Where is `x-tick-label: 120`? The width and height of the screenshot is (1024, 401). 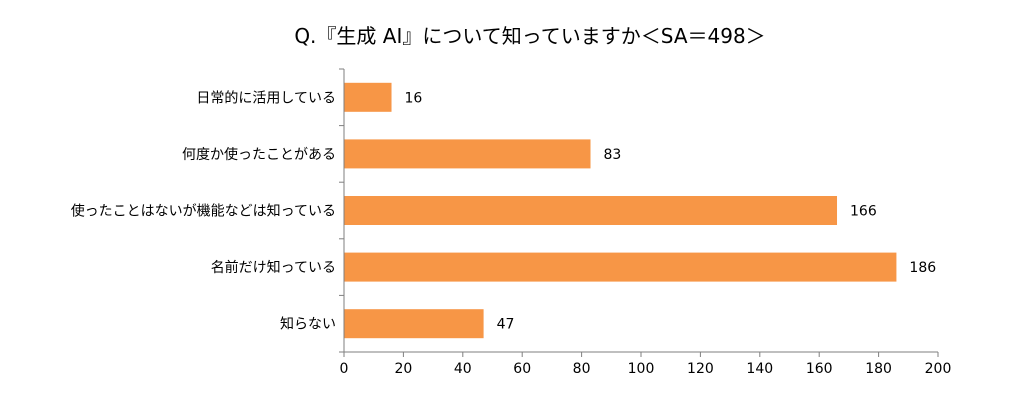 x-tick-label: 120 is located at coordinates (700, 369).